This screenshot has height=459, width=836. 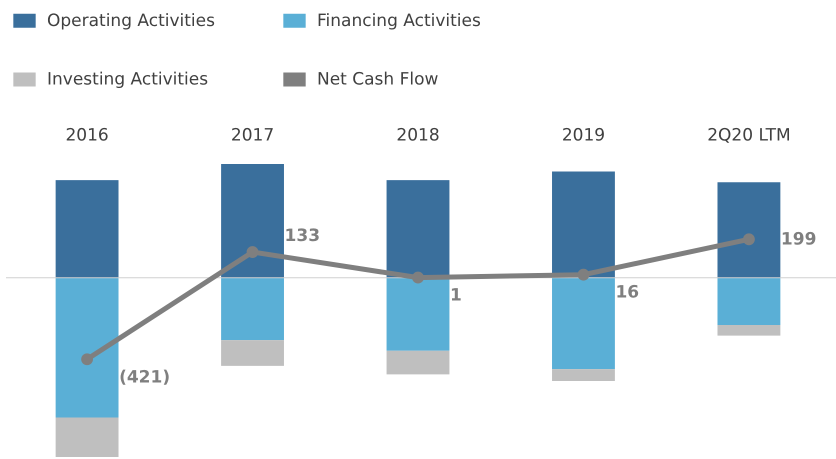 What do you see at coordinates (377, 80) in the screenshot?
I see `legend-label: Net Cash Flow` at bounding box center [377, 80].